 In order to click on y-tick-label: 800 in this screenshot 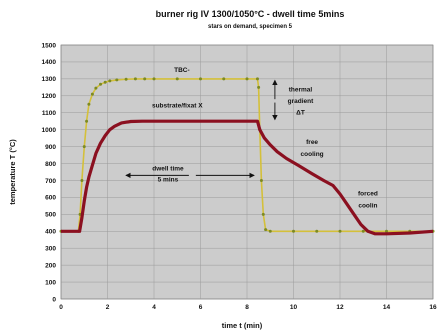, I will do `click(50, 164)`.